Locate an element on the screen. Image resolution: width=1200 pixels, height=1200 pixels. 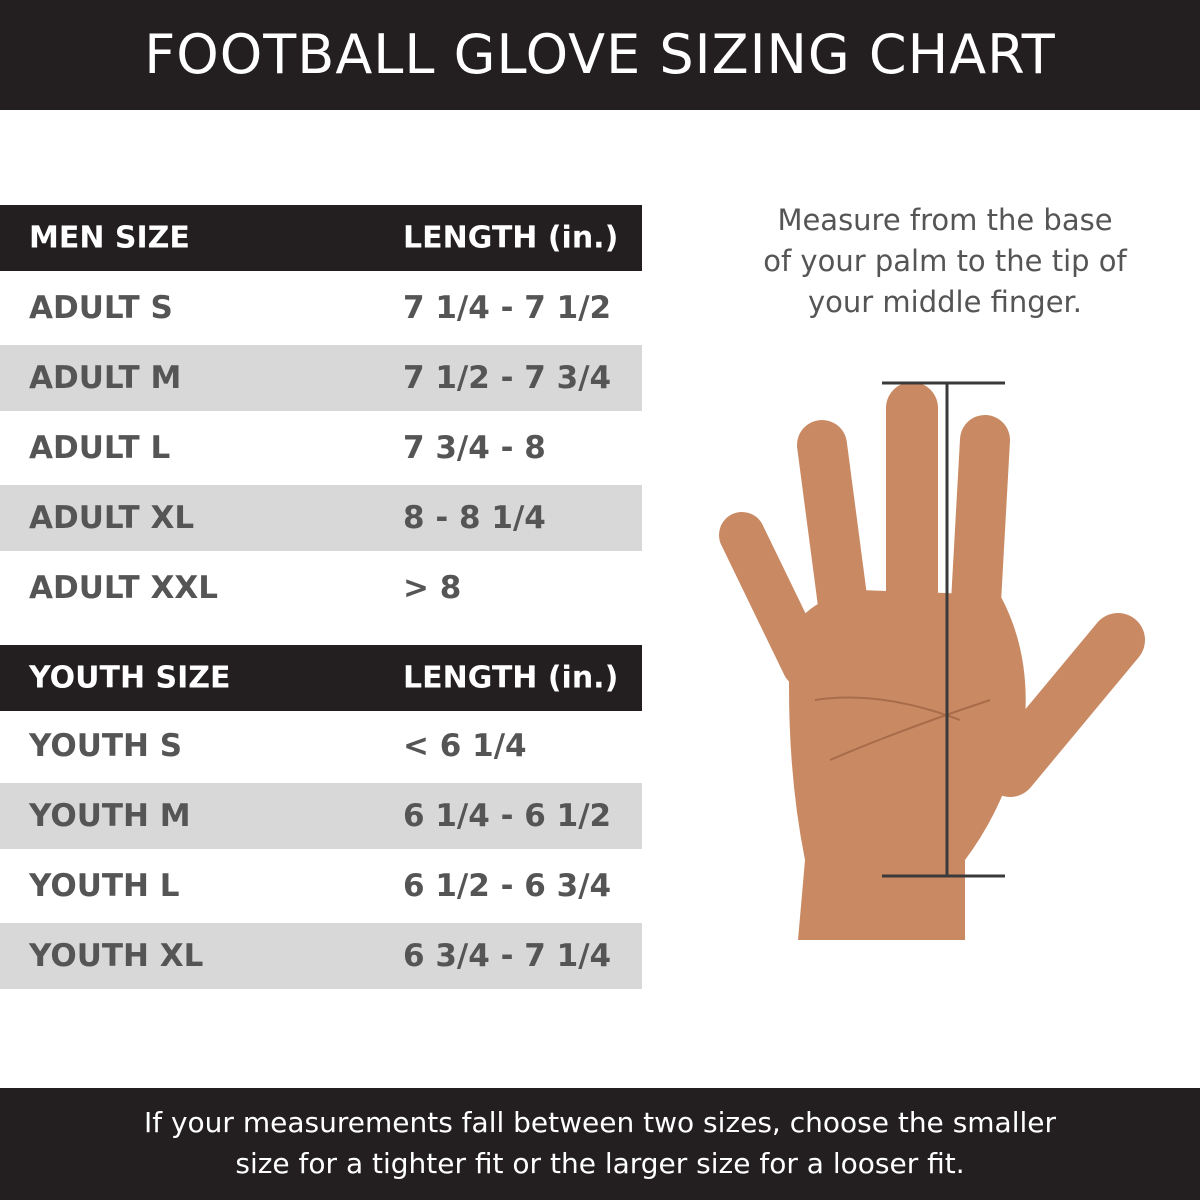
table-row: ADULT L 7 3/4 - 8 is located at coordinates (321, 448).